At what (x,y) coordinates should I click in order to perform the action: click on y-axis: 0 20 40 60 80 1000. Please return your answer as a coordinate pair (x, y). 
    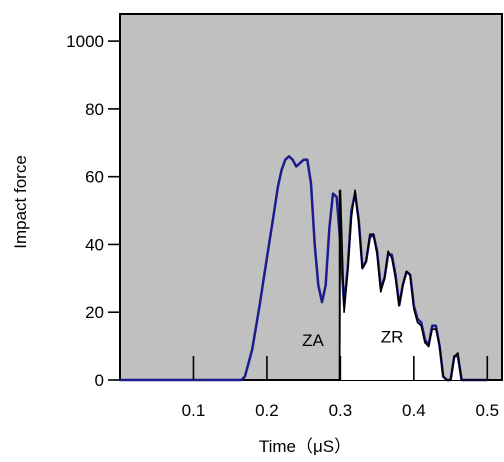
    Looking at the image, I should click on (93, 211).